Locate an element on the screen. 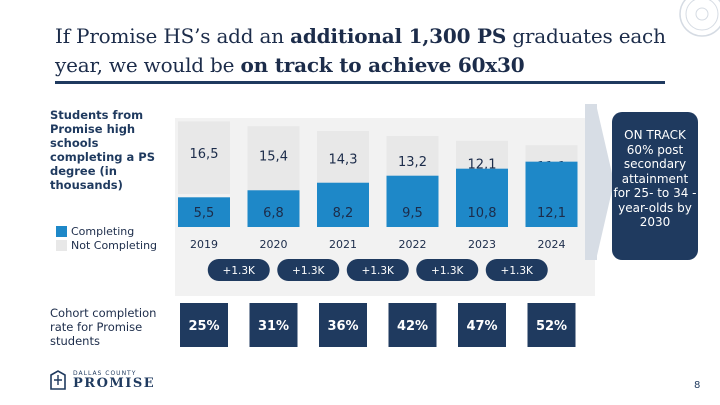 The width and height of the screenshot is (720, 405). promise-logo-icon is located at coordinates (58, 380).